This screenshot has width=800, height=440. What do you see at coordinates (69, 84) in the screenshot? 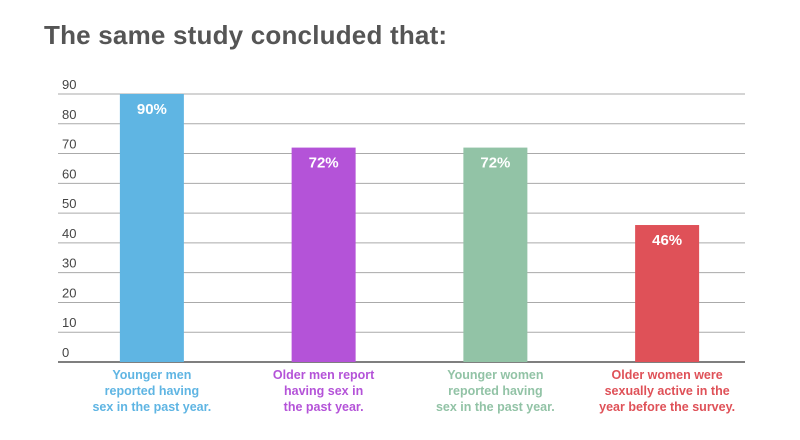
I see `y-tick-label: 90` at bounding box center [69, 84].